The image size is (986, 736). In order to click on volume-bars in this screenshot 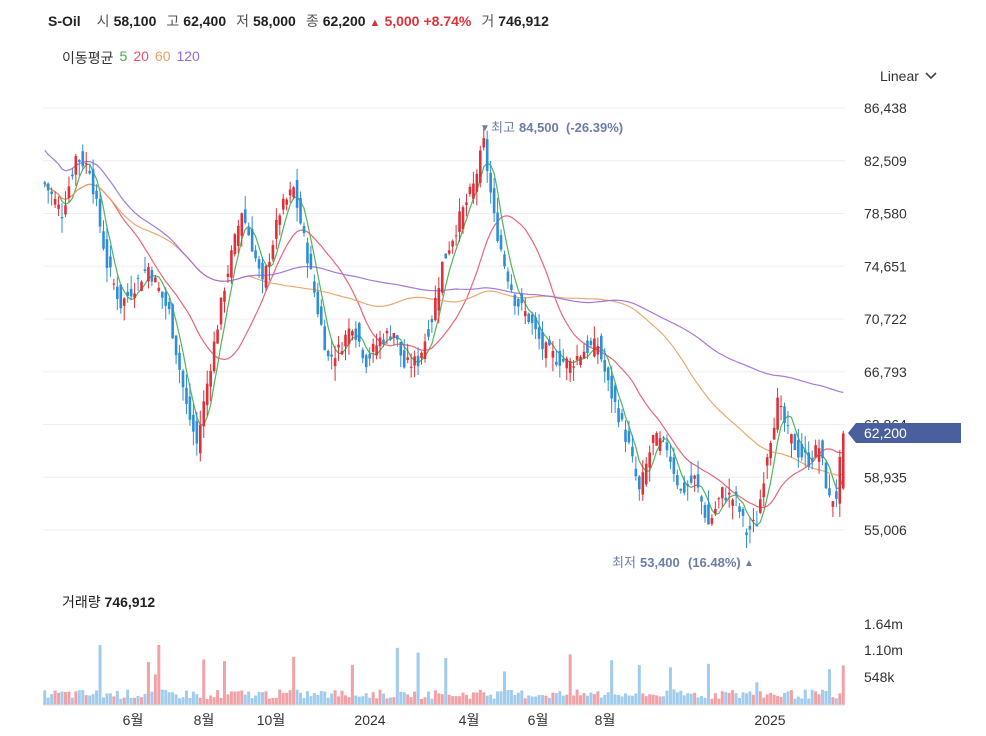, I will do `click(444, 675)`.